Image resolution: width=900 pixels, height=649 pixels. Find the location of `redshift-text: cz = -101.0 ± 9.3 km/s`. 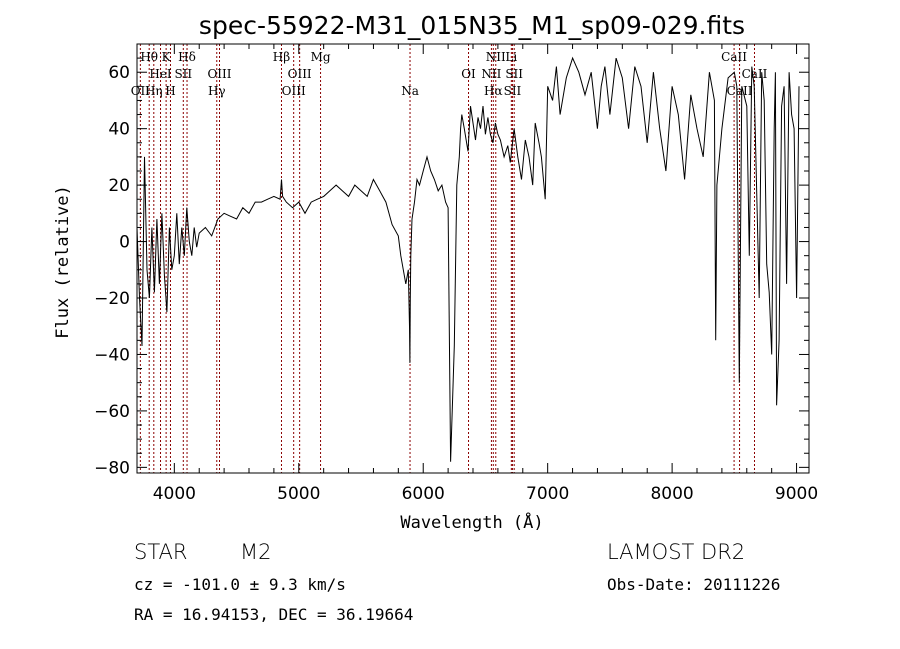

redshift-text: cz = -101.0 ± 9.3 km/s is located at coordinates (240, 584).